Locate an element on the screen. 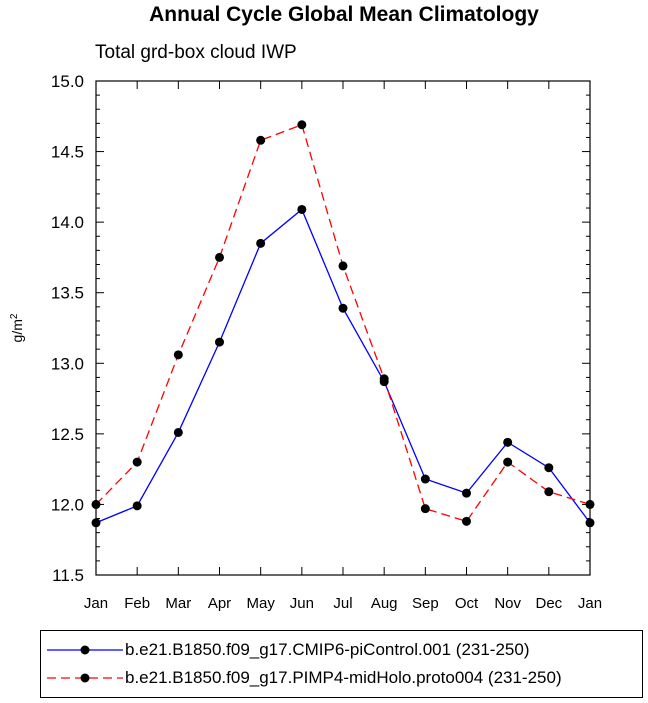 This screenshot has width=648, height=703. y-tick-label: 13.5 is located at coordinates (67, 293).